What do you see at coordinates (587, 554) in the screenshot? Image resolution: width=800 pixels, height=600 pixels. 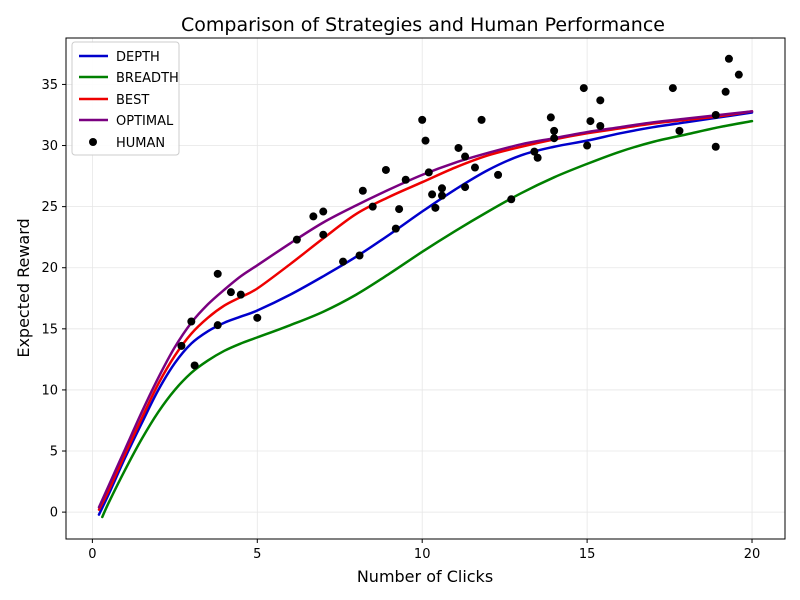 I see `x-tick-label: 15` at bounding box center [587, 554].